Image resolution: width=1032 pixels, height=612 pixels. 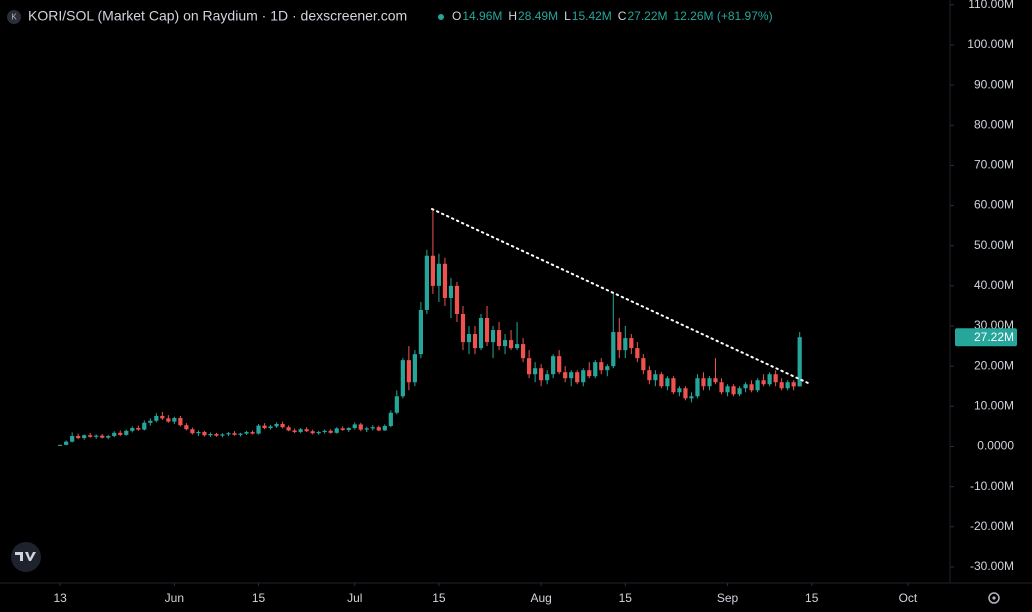 I want to click on settings, so click(x=994, y=598).